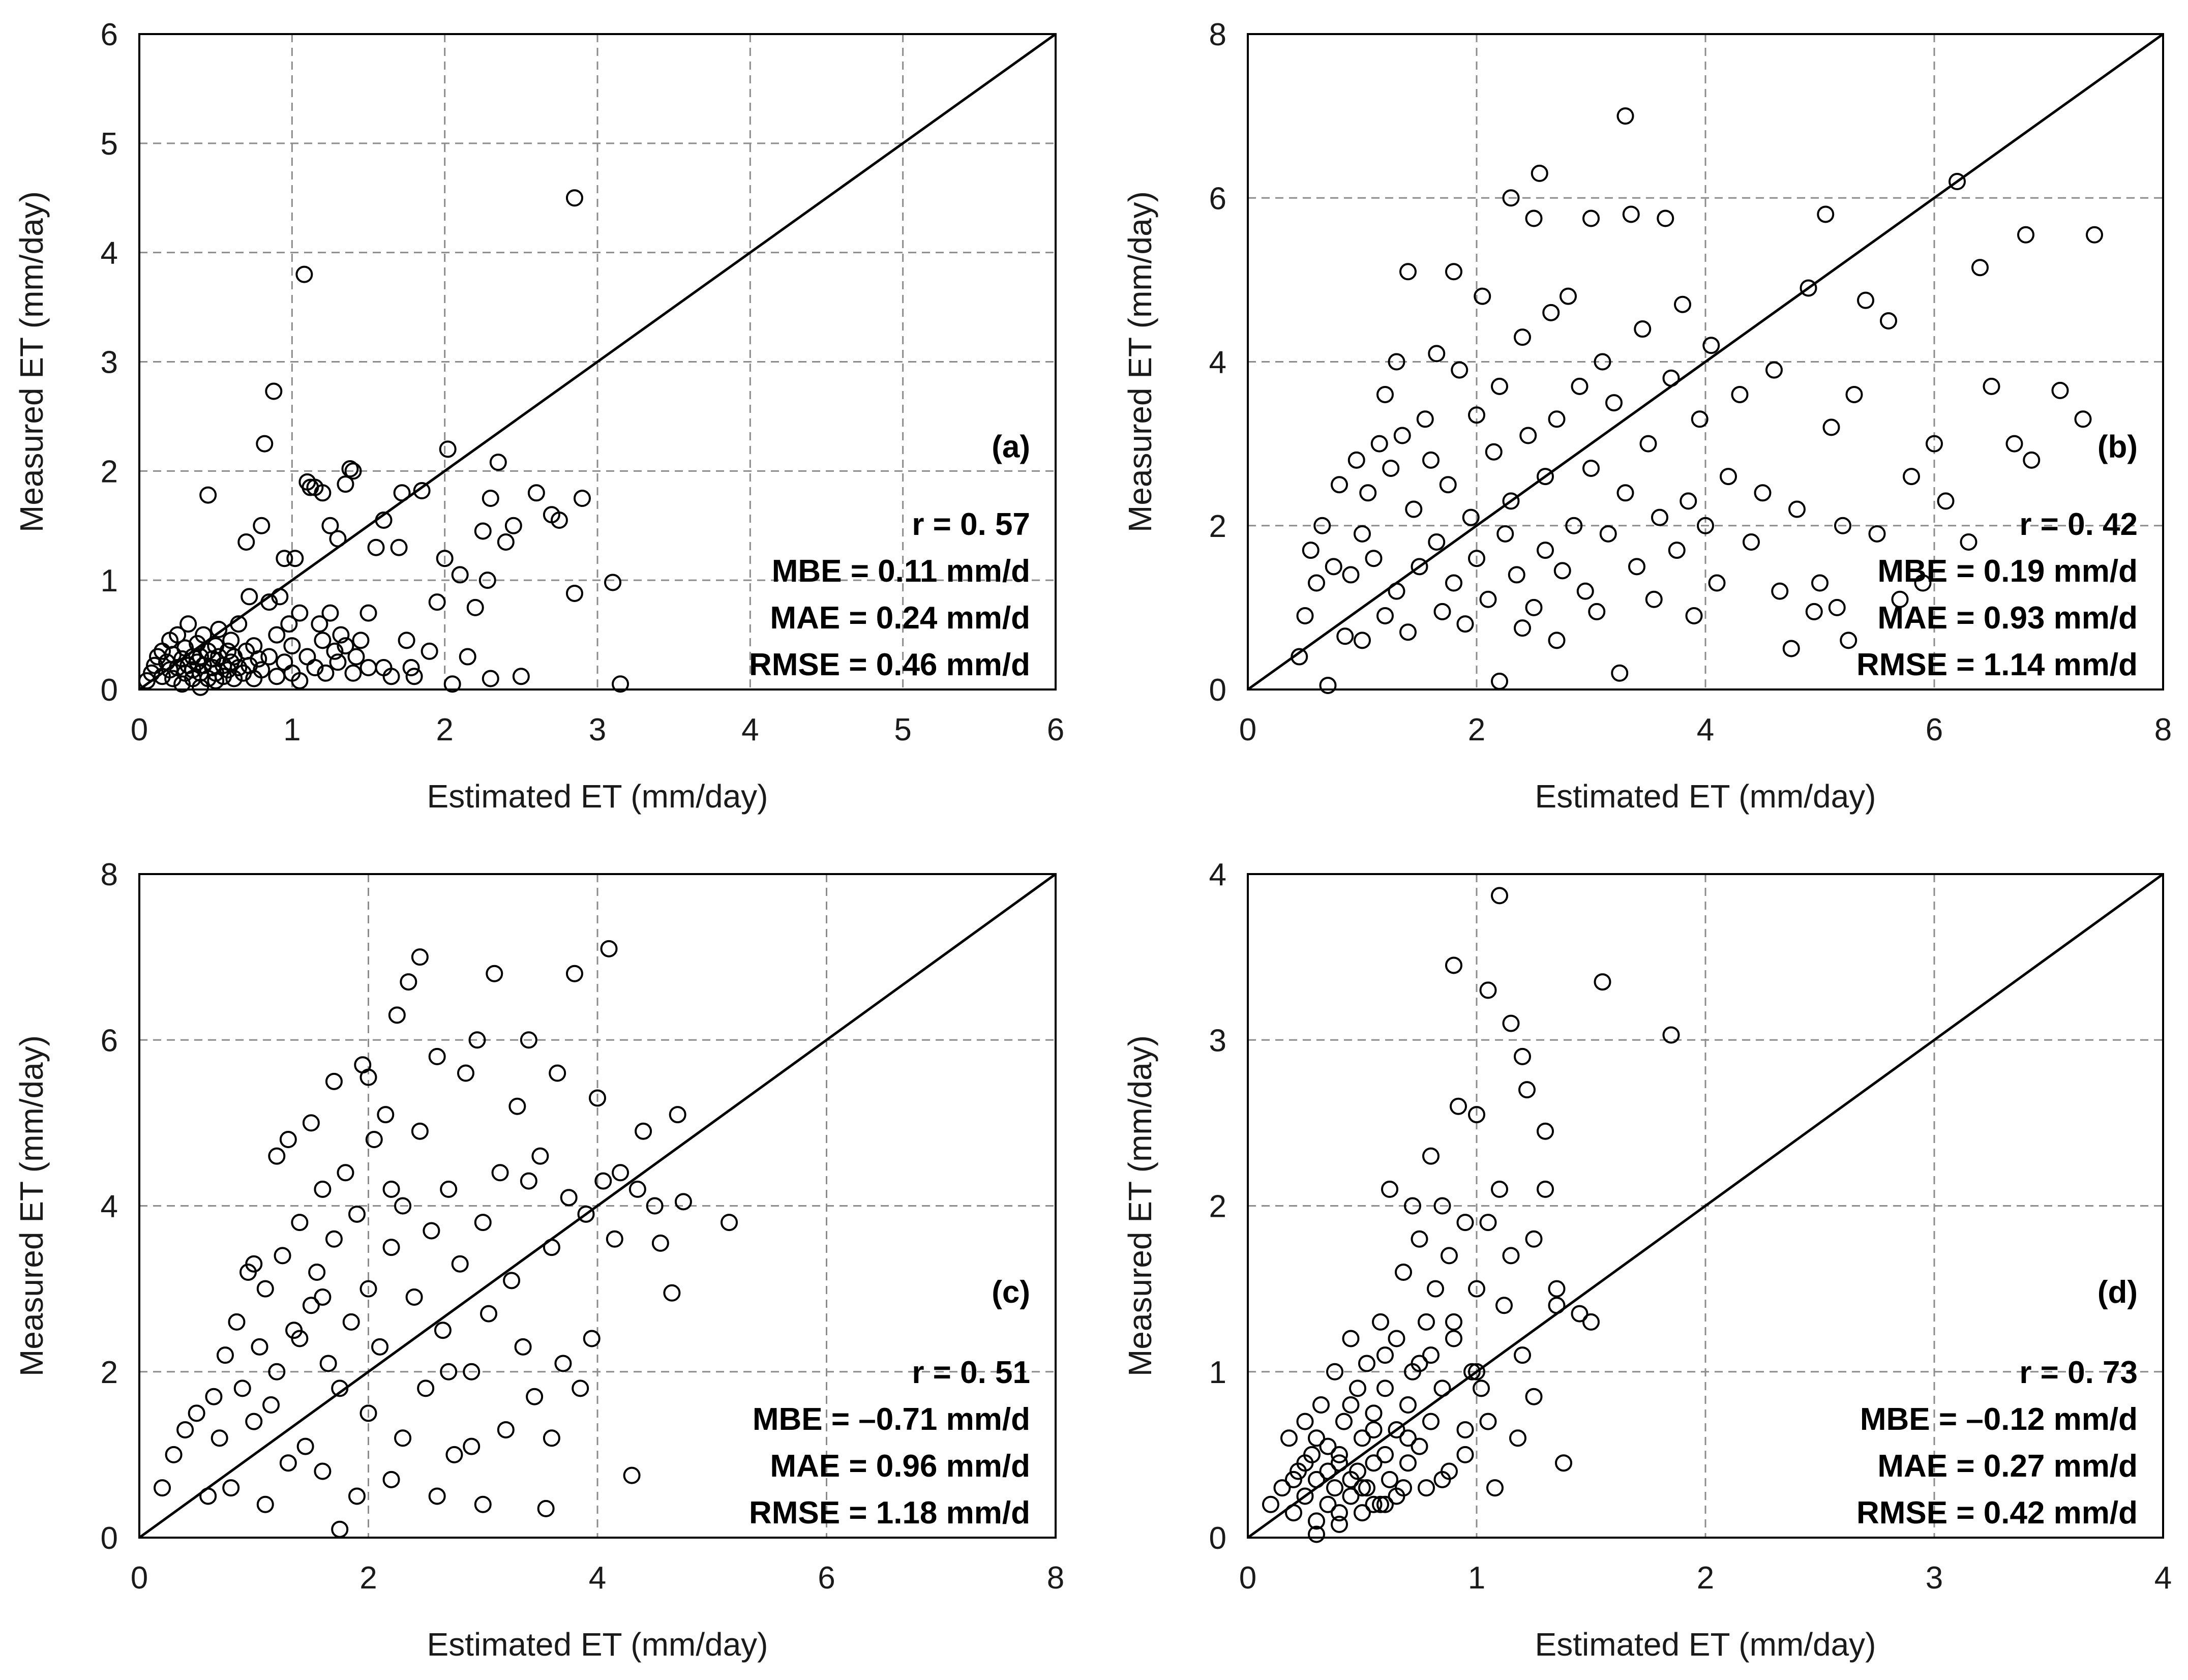  I want to click on panel-b-stat-line: r = 0. 42, so click(2078, 524).